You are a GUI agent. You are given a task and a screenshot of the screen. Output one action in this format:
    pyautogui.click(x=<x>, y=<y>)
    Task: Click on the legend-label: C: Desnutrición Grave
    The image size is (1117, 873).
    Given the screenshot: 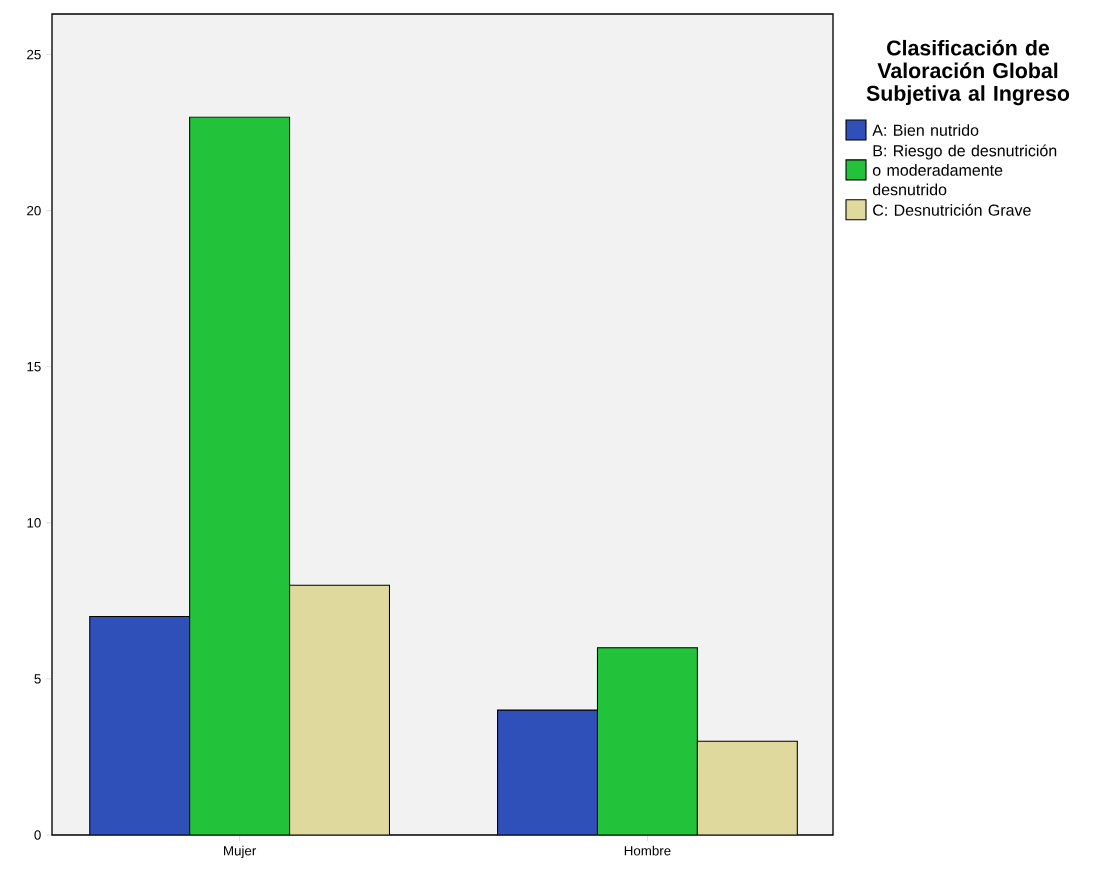 What is the action you would take?
    pyautogui.click(x=952, y=209)
    